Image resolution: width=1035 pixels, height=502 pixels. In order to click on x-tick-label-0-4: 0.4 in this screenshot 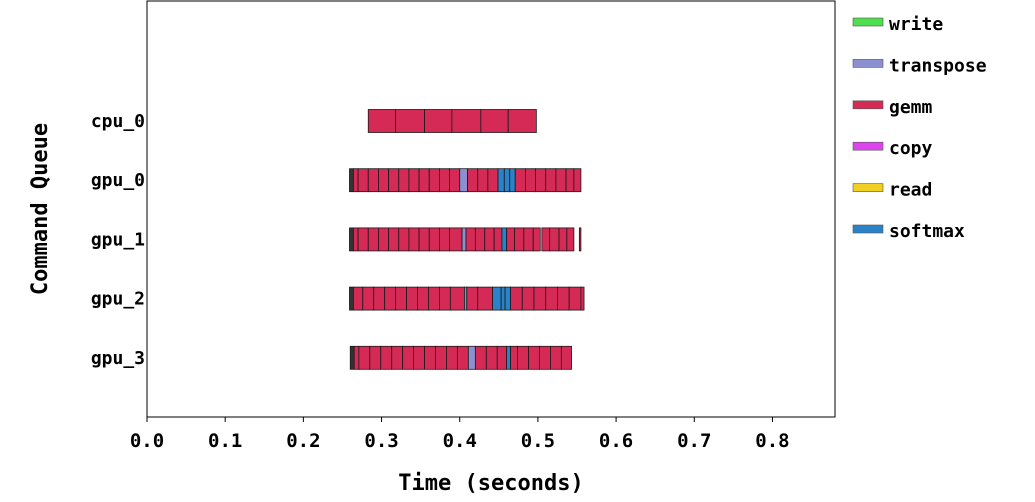, I will do `click(460, 441)`.